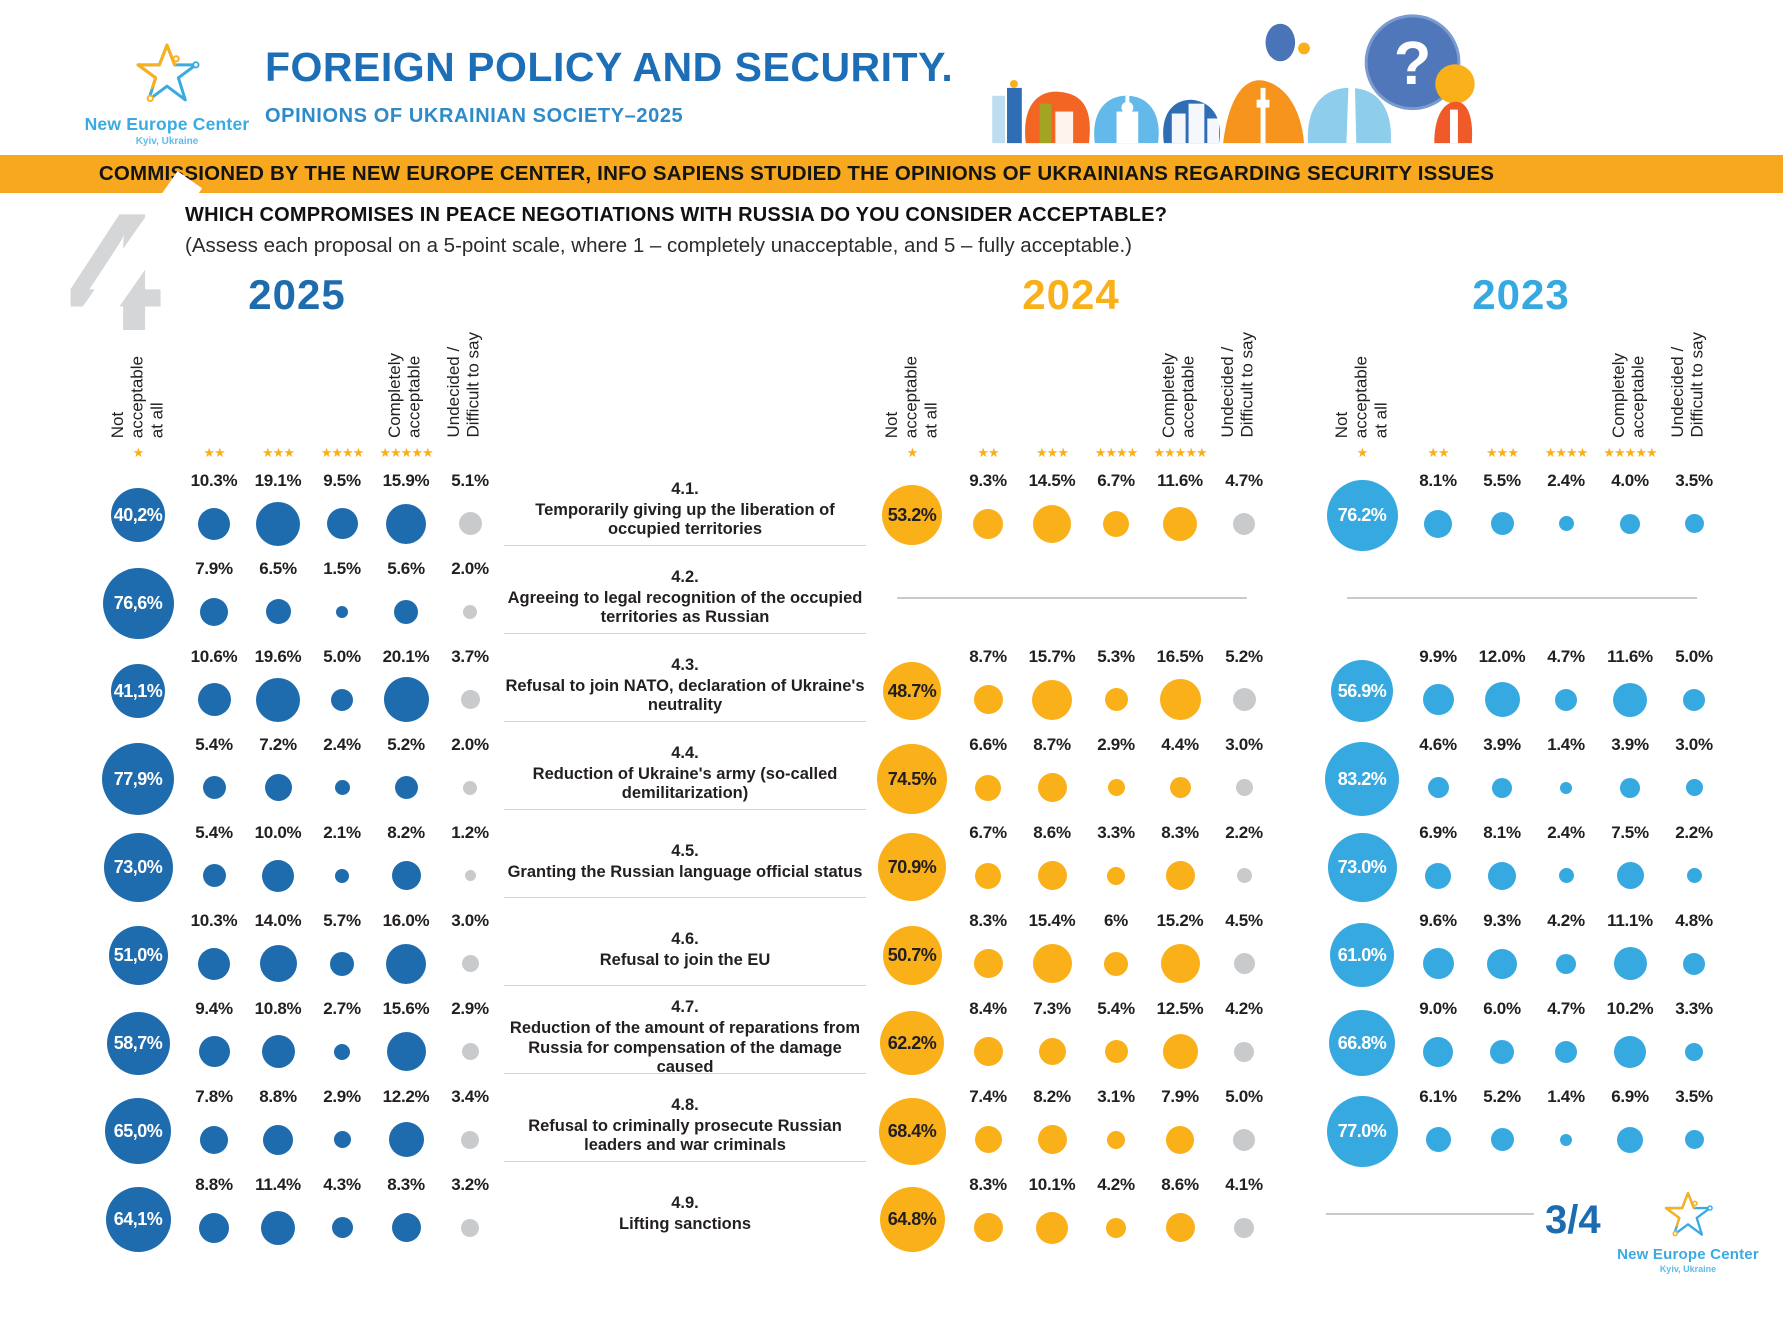 This screenshot has height=1323, width=1783. Describe the element at coordinates (474, 116) in the screenshot. I see `page-subtitle: OPINIONS OF UKRAINIAN SOCIETY–2025` at that location.